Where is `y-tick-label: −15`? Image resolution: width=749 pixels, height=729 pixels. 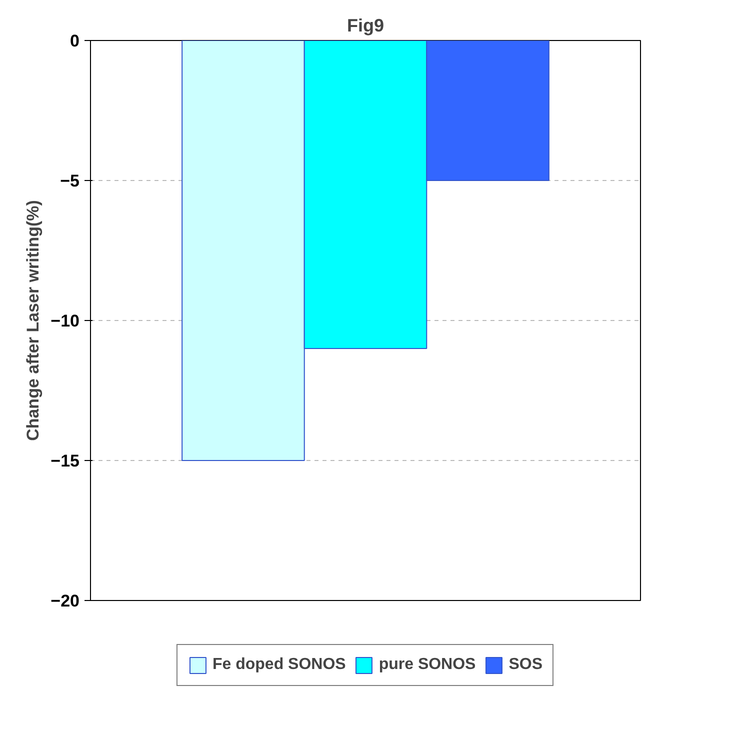 y-tick-label: −15 is located at coordinates (65, 461).